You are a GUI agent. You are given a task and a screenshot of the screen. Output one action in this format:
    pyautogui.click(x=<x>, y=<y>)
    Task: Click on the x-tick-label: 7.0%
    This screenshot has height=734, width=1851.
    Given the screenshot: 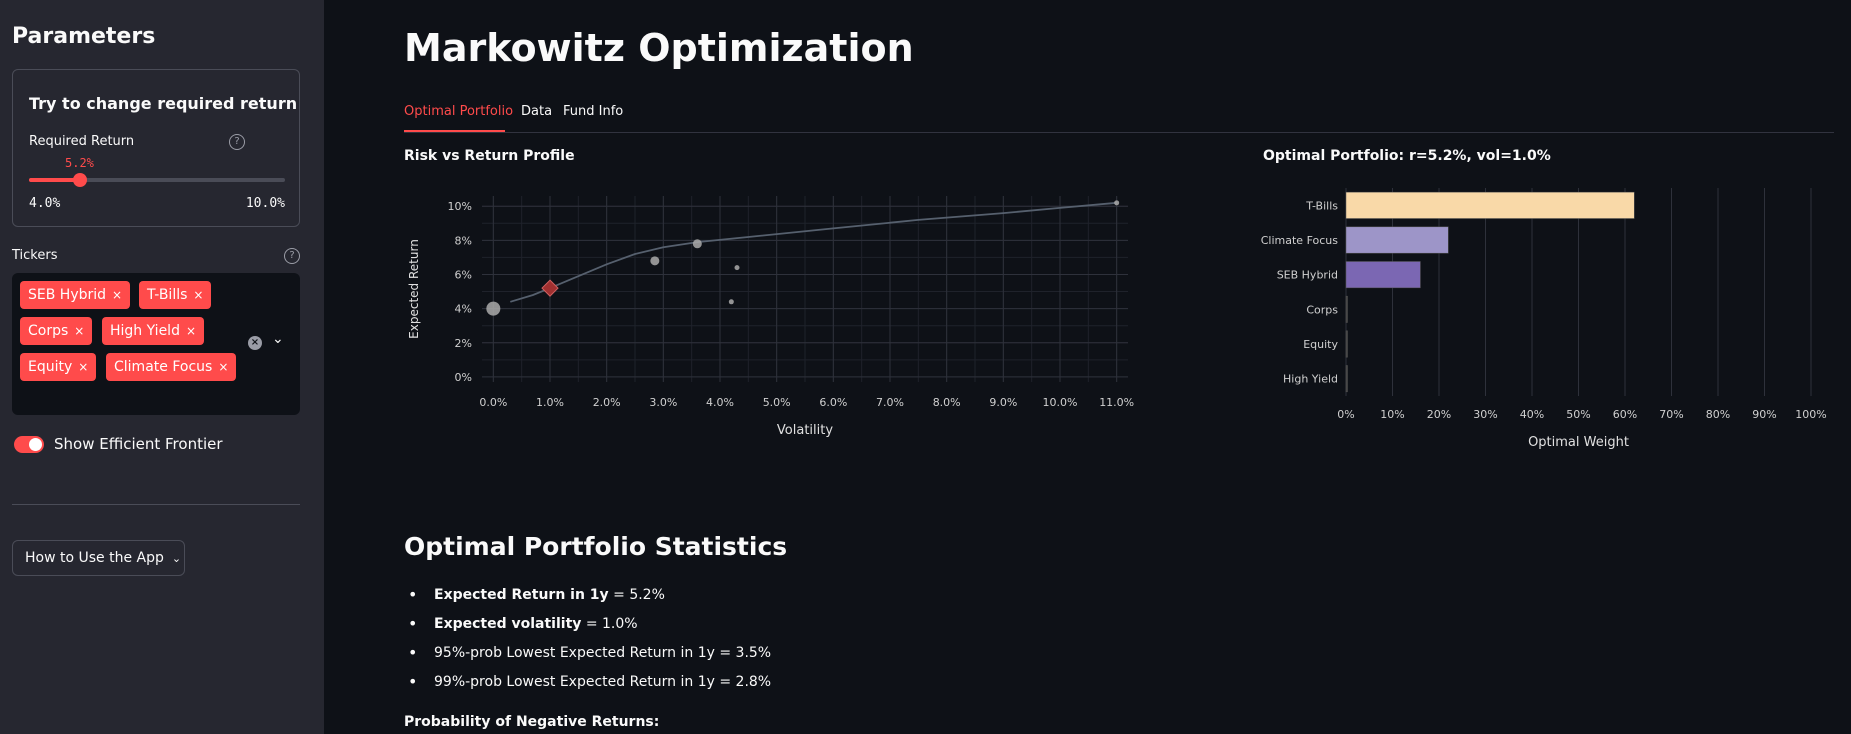 What is the action you would take?
    pyautogui.click(x=890, y=402)
    